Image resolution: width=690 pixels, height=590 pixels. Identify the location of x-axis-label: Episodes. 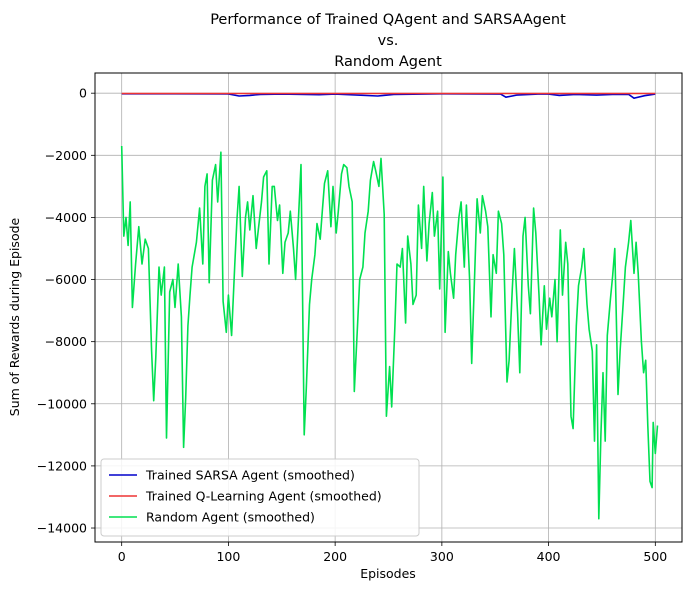
(388, 573).